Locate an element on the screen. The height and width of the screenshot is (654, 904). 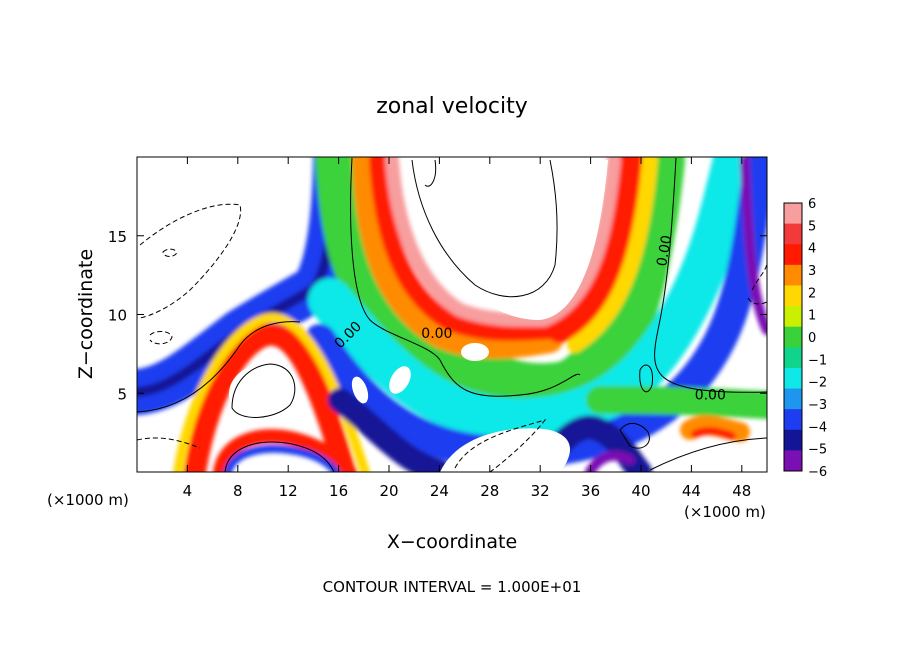
contour-dashed-bottom-center is located at coordinates (500, 445).